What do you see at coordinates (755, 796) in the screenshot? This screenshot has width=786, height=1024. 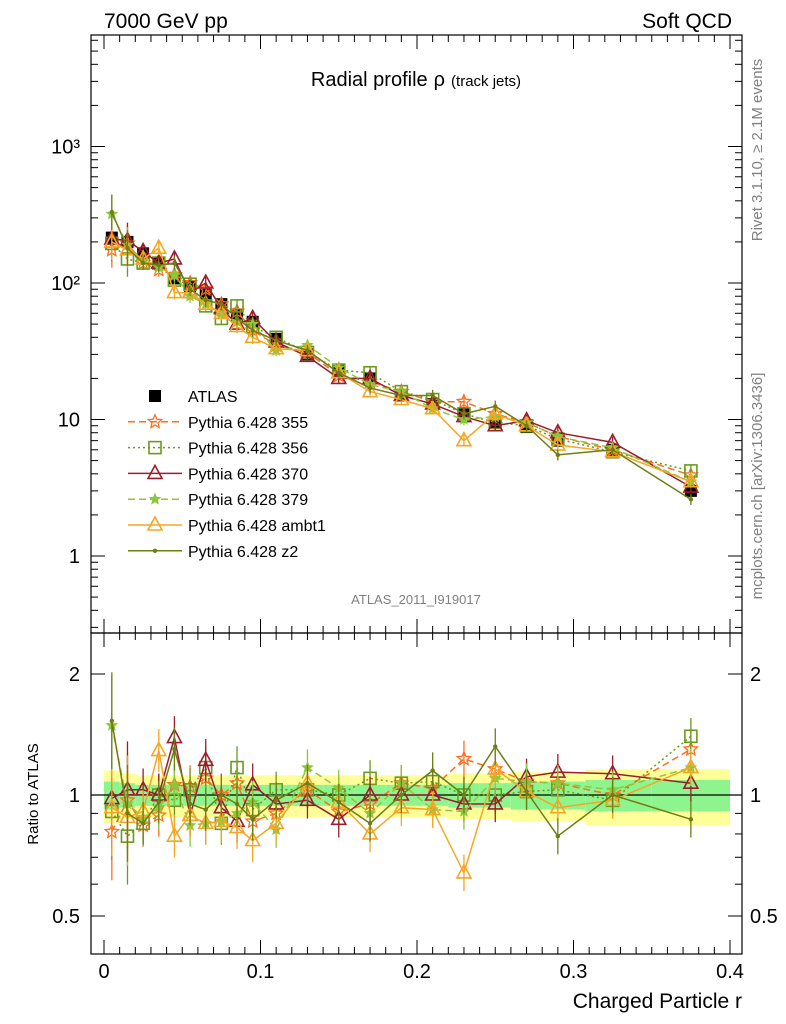 I see `ratio-y-tick-label-right: 1` at bounding box center [755, 796].